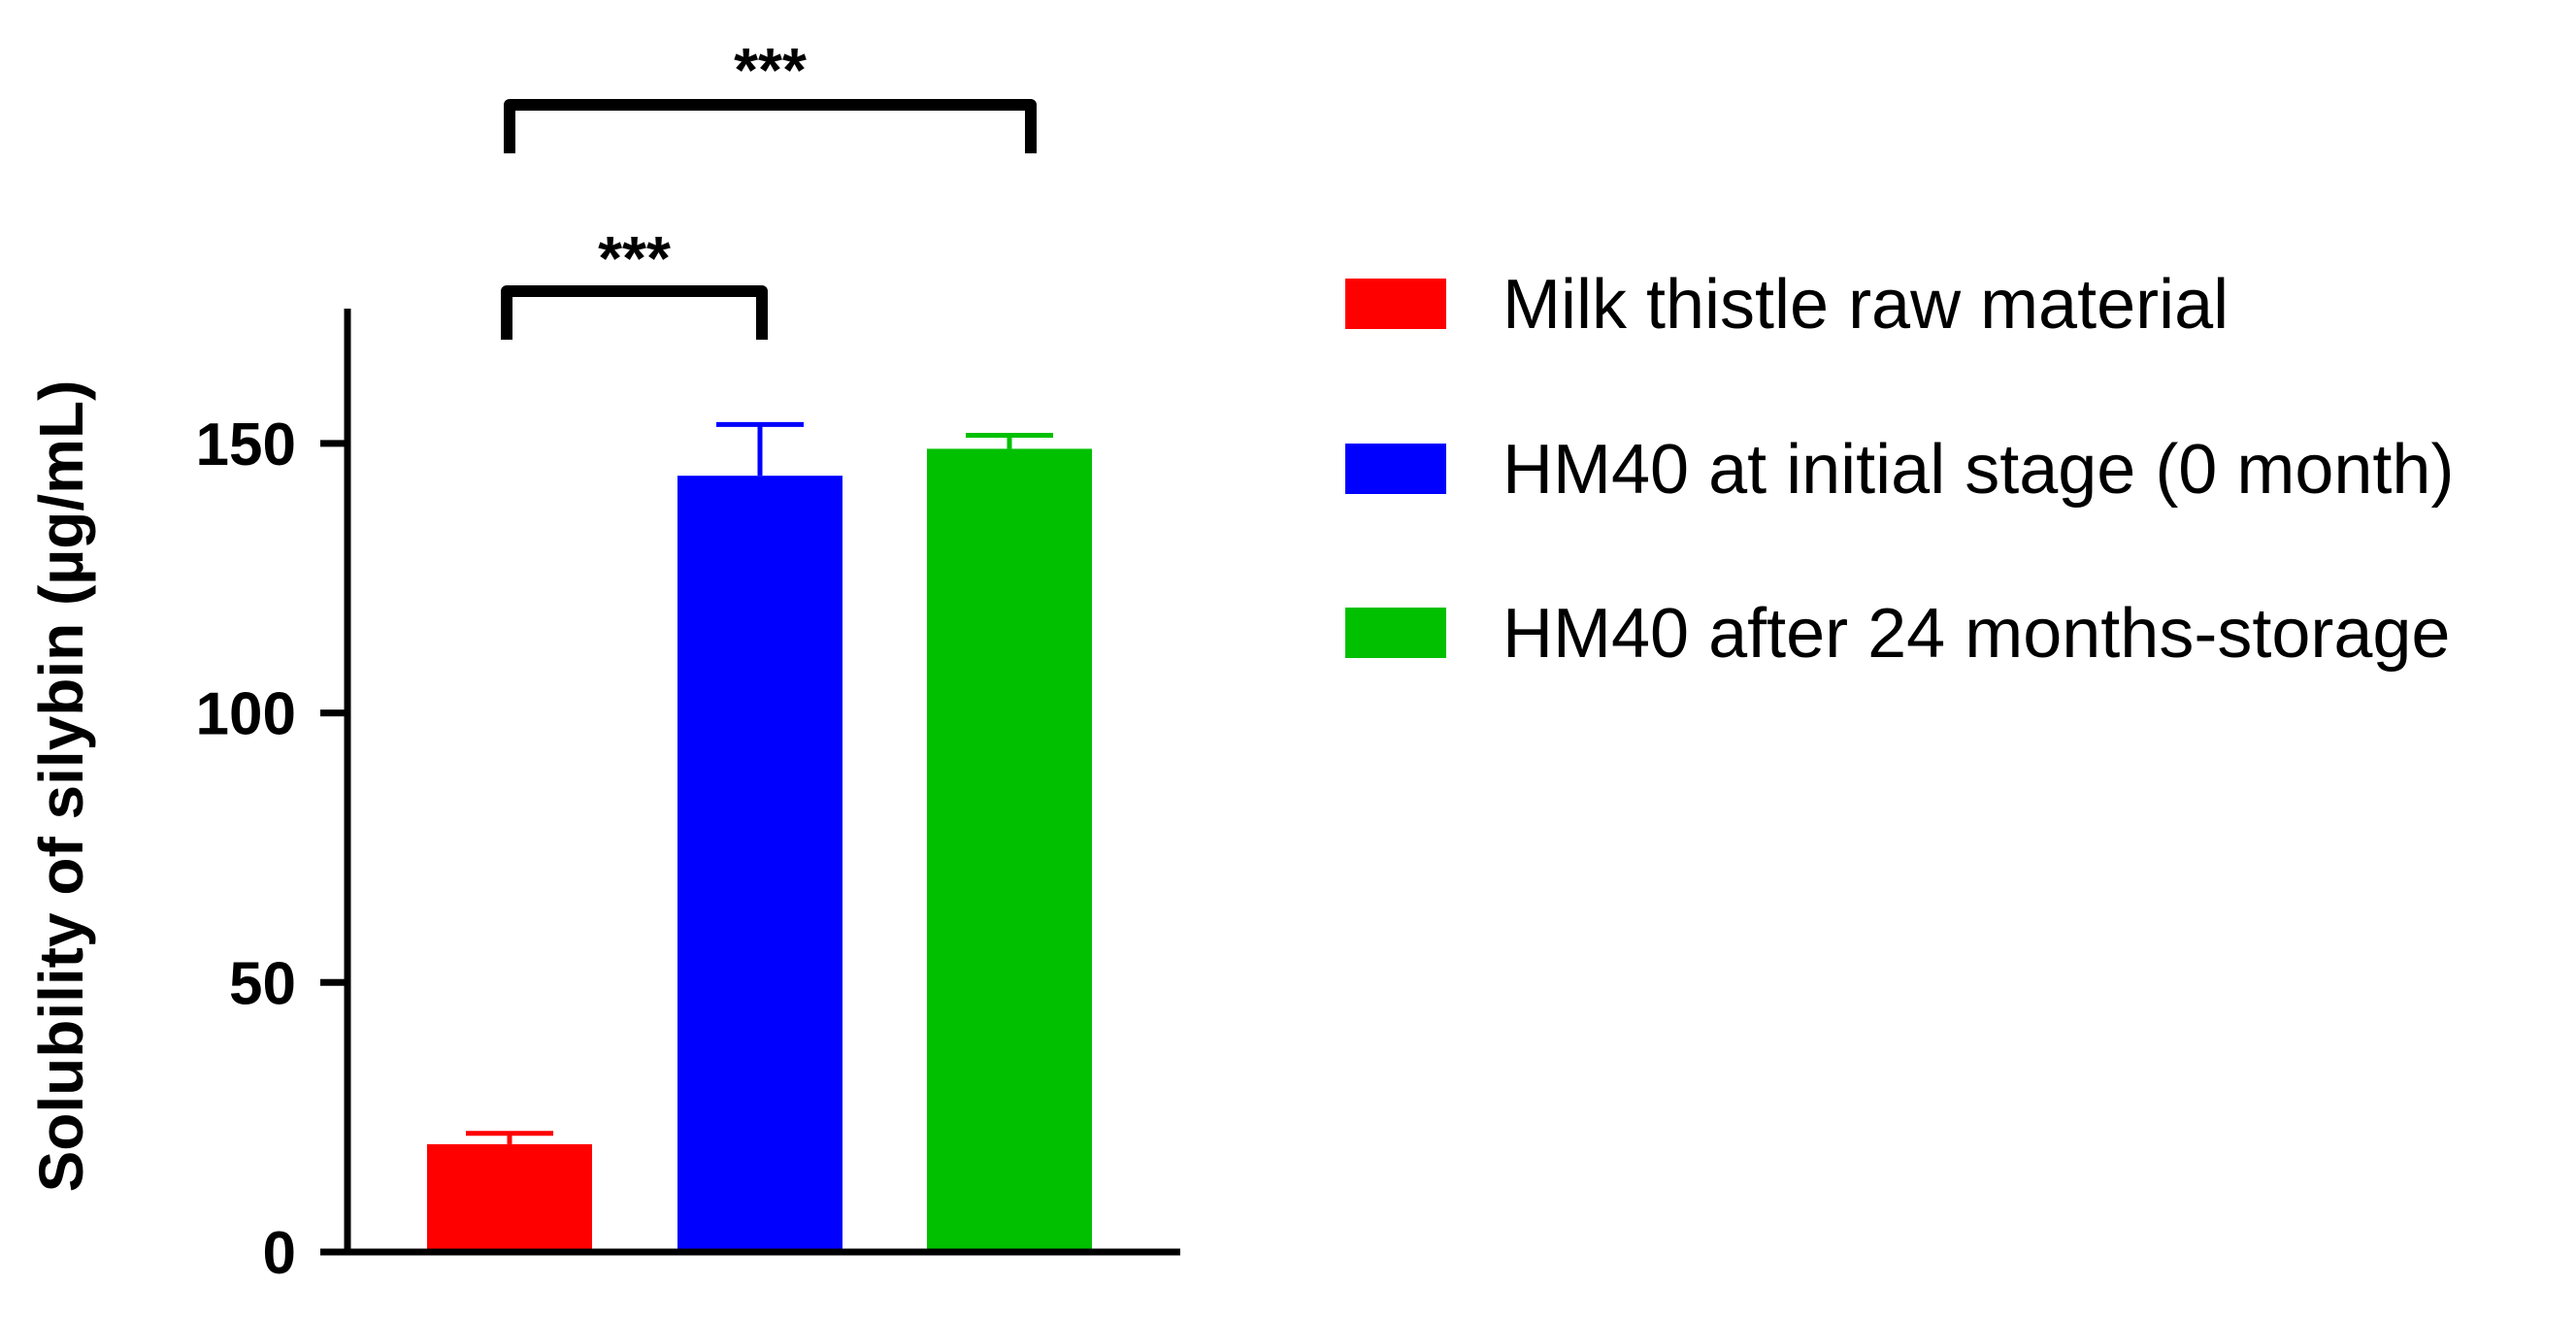 Image resolution: width=2576 pixels, height=1318 pixels. What do you see at coordinates (279, 1253) in the screenshot?
I see `y-tick-label: 0` at bounding box center [279, 1253].